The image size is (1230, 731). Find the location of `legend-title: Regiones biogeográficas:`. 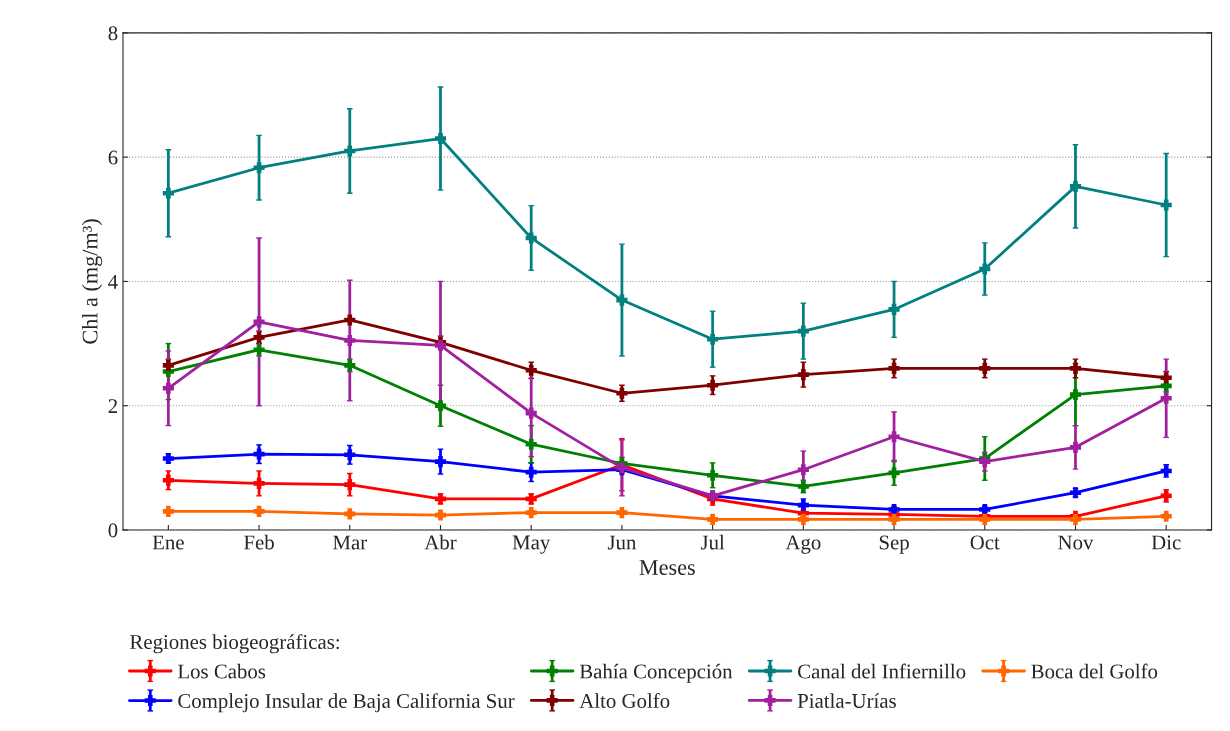

legend-title: Regiones biogeográficas: is located at coordinates (234, 644).